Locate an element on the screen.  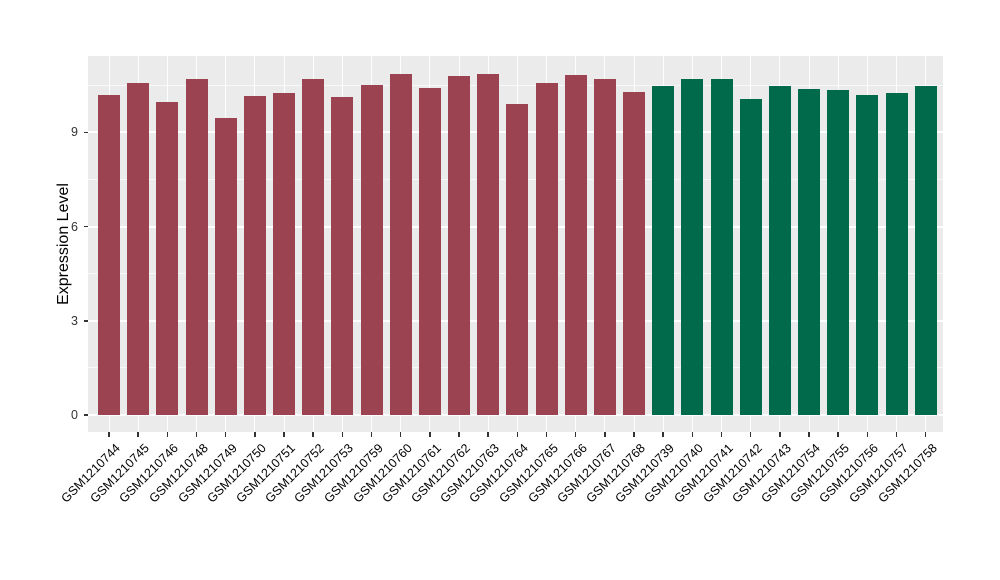
y-axis-title: Expression Level is located at coordinates (63, 244).